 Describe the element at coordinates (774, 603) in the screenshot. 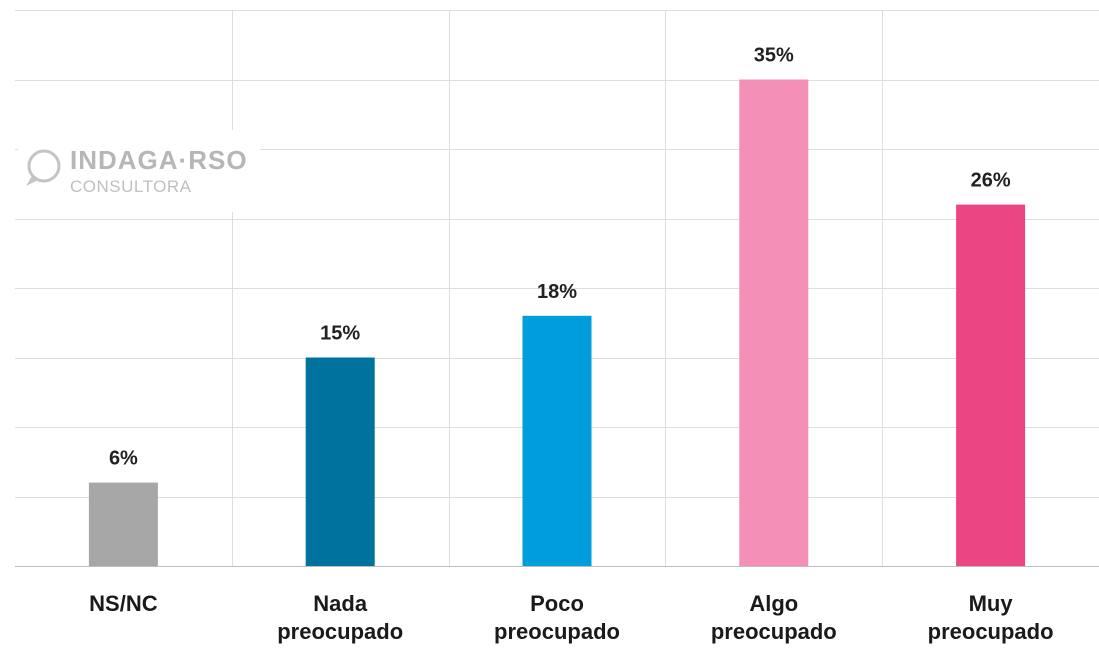

I see `category-label-line: Algo` at that location.